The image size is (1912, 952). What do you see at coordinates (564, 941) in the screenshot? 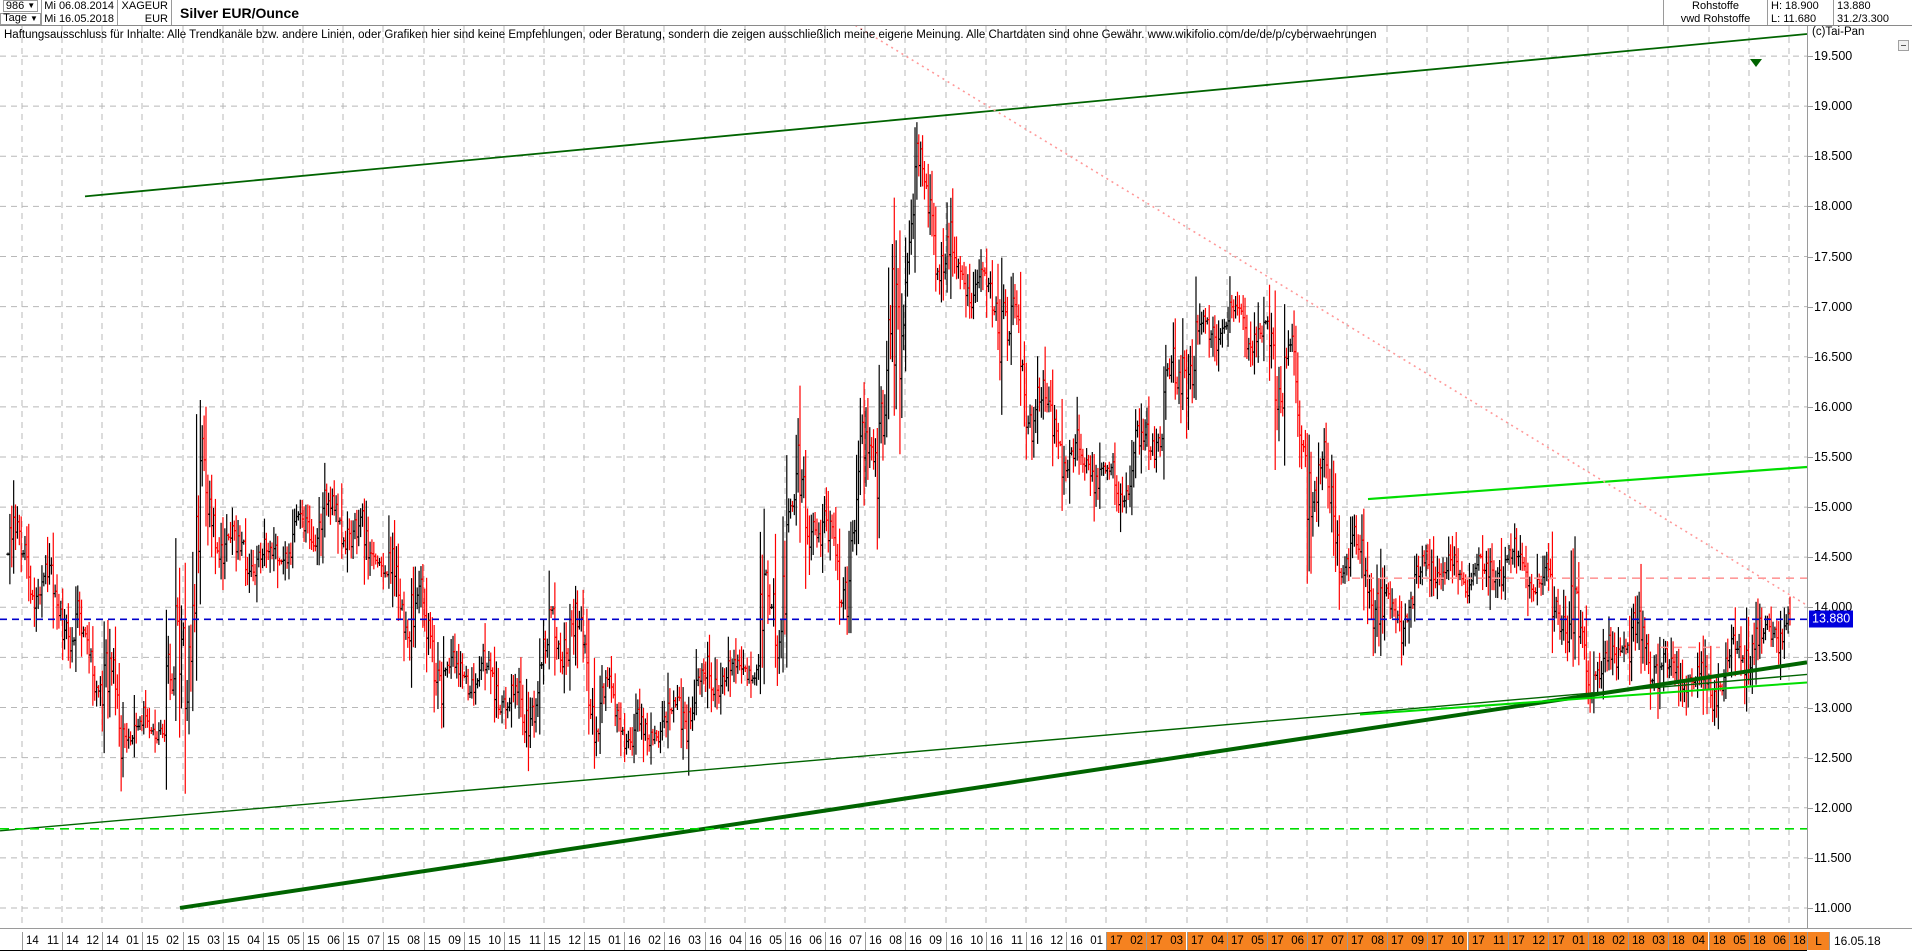
I see `time-tick-11-15: 15 12` at bounding box center [564, 941].